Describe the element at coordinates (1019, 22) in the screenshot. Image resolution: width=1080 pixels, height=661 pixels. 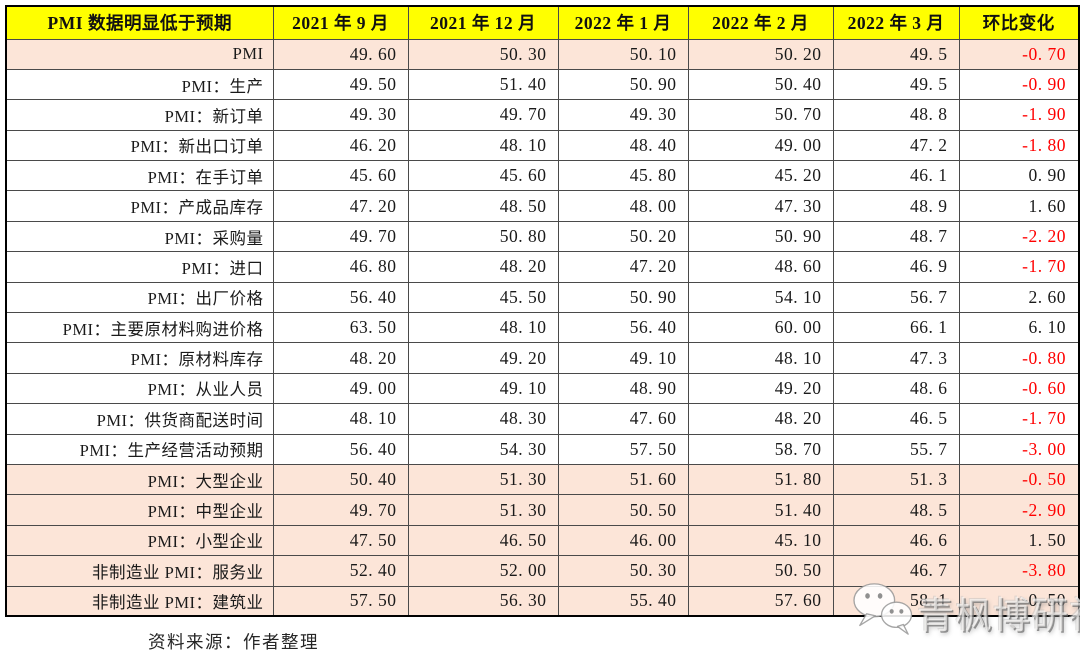
I see `column-header-change: 环比变化` at that location.